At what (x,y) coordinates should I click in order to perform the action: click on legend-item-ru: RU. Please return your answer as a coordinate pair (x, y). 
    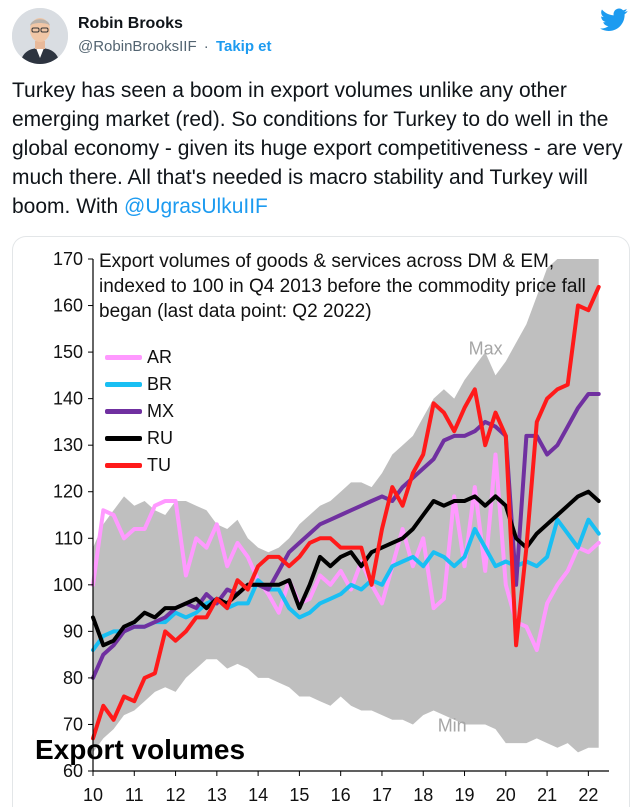
    Looking at the image, I should click on (139, 438).